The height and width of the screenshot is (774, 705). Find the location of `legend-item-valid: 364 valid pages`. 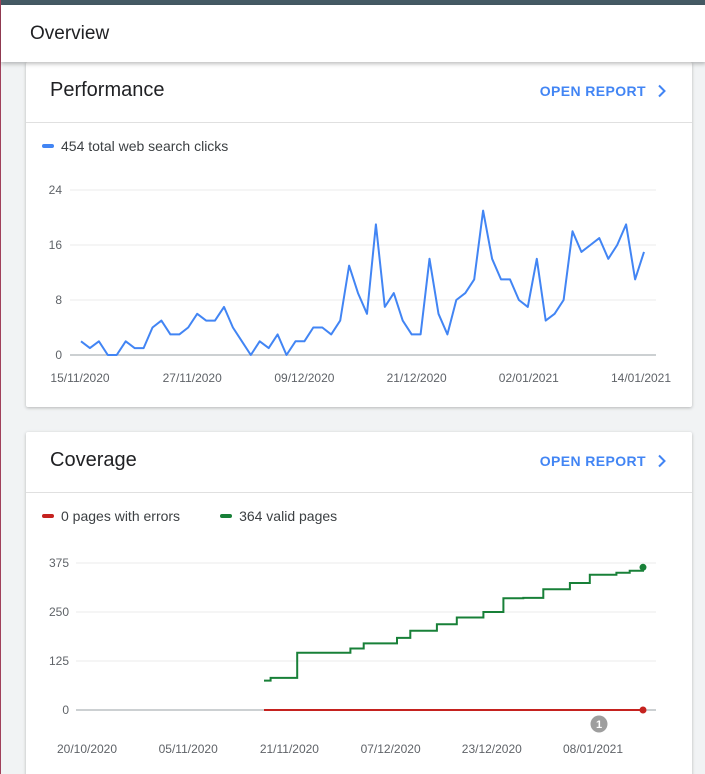

legend-item-valid: 364 valid pages is located at coordinates (278, 516).